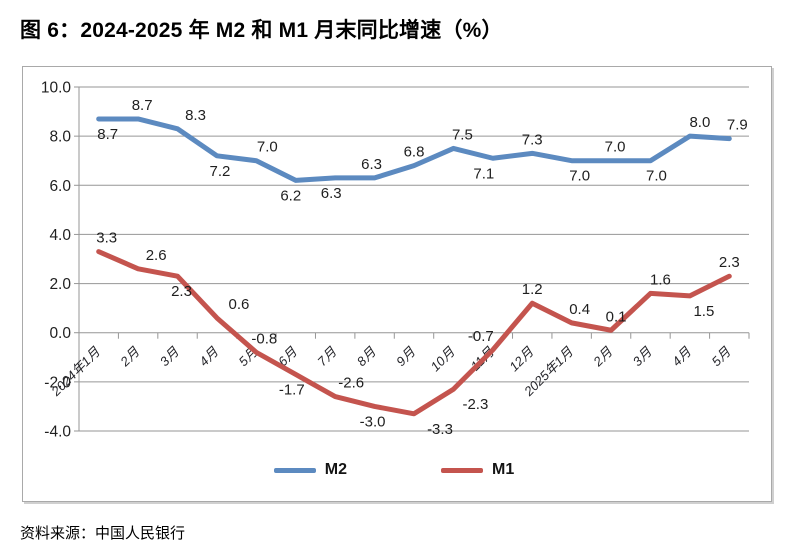 The image size is (800, 558). I want to click on m1-data-label: -2.6, so click(351, 383).